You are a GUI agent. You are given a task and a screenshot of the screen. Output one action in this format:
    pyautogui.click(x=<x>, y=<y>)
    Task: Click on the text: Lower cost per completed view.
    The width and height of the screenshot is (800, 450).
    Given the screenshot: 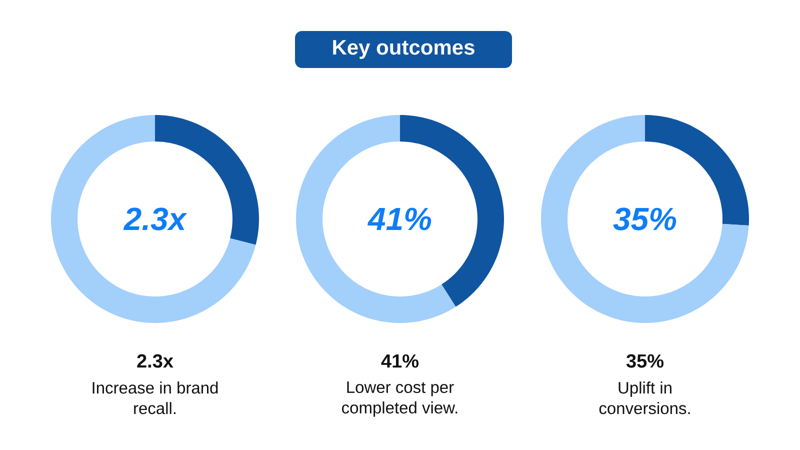 What is the action you would take?
    pyautogui.click(x=400, y=399)
    